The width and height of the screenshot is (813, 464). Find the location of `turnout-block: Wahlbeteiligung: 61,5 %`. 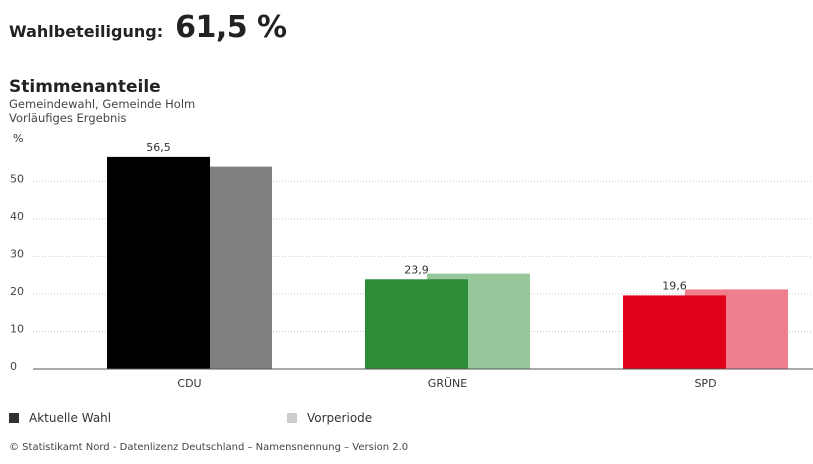

turnout-block: Wahlbeteiligung: 61,5 % is located at coordinates (148, 30).